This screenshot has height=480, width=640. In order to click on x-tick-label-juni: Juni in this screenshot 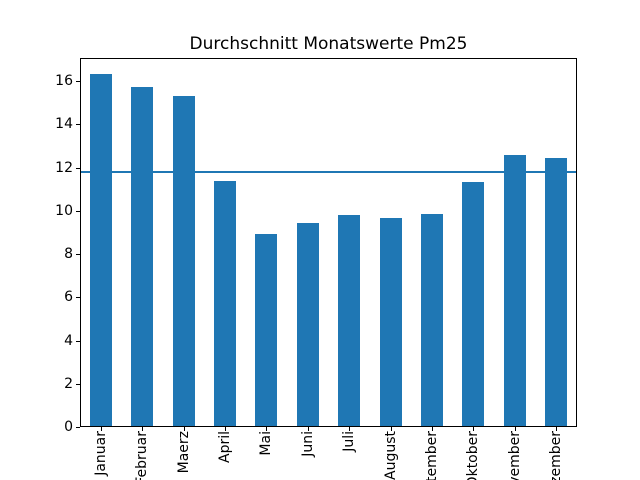, I will do `click(307, 444)`.